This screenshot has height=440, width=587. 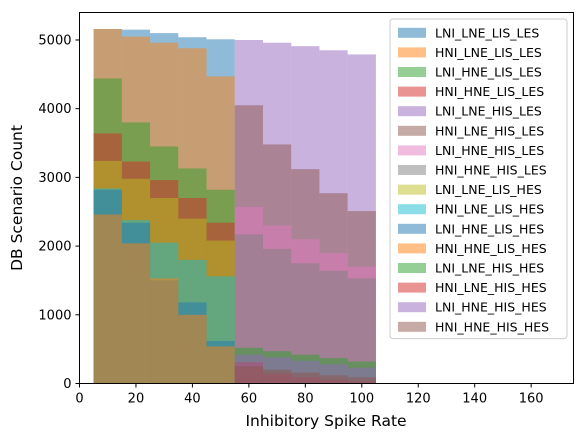 What do you see at coordinates (79, 399) in the screenshot?
I see `x-tick-label: 0` at bounding box center [79, 399].